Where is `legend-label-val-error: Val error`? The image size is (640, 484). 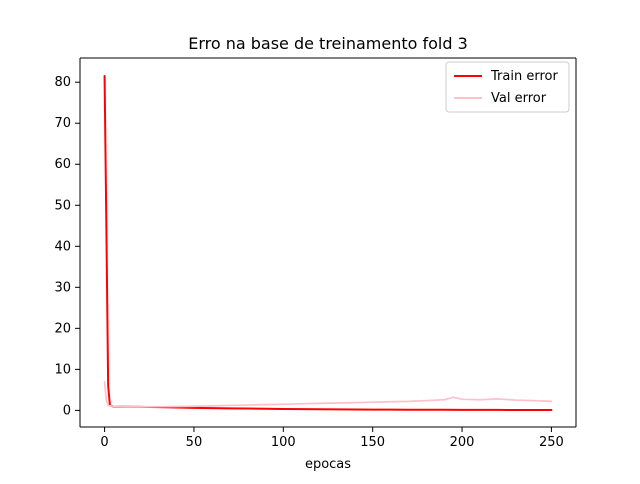
legend-label-val-error: Val error is located at coordinates (519, 98).